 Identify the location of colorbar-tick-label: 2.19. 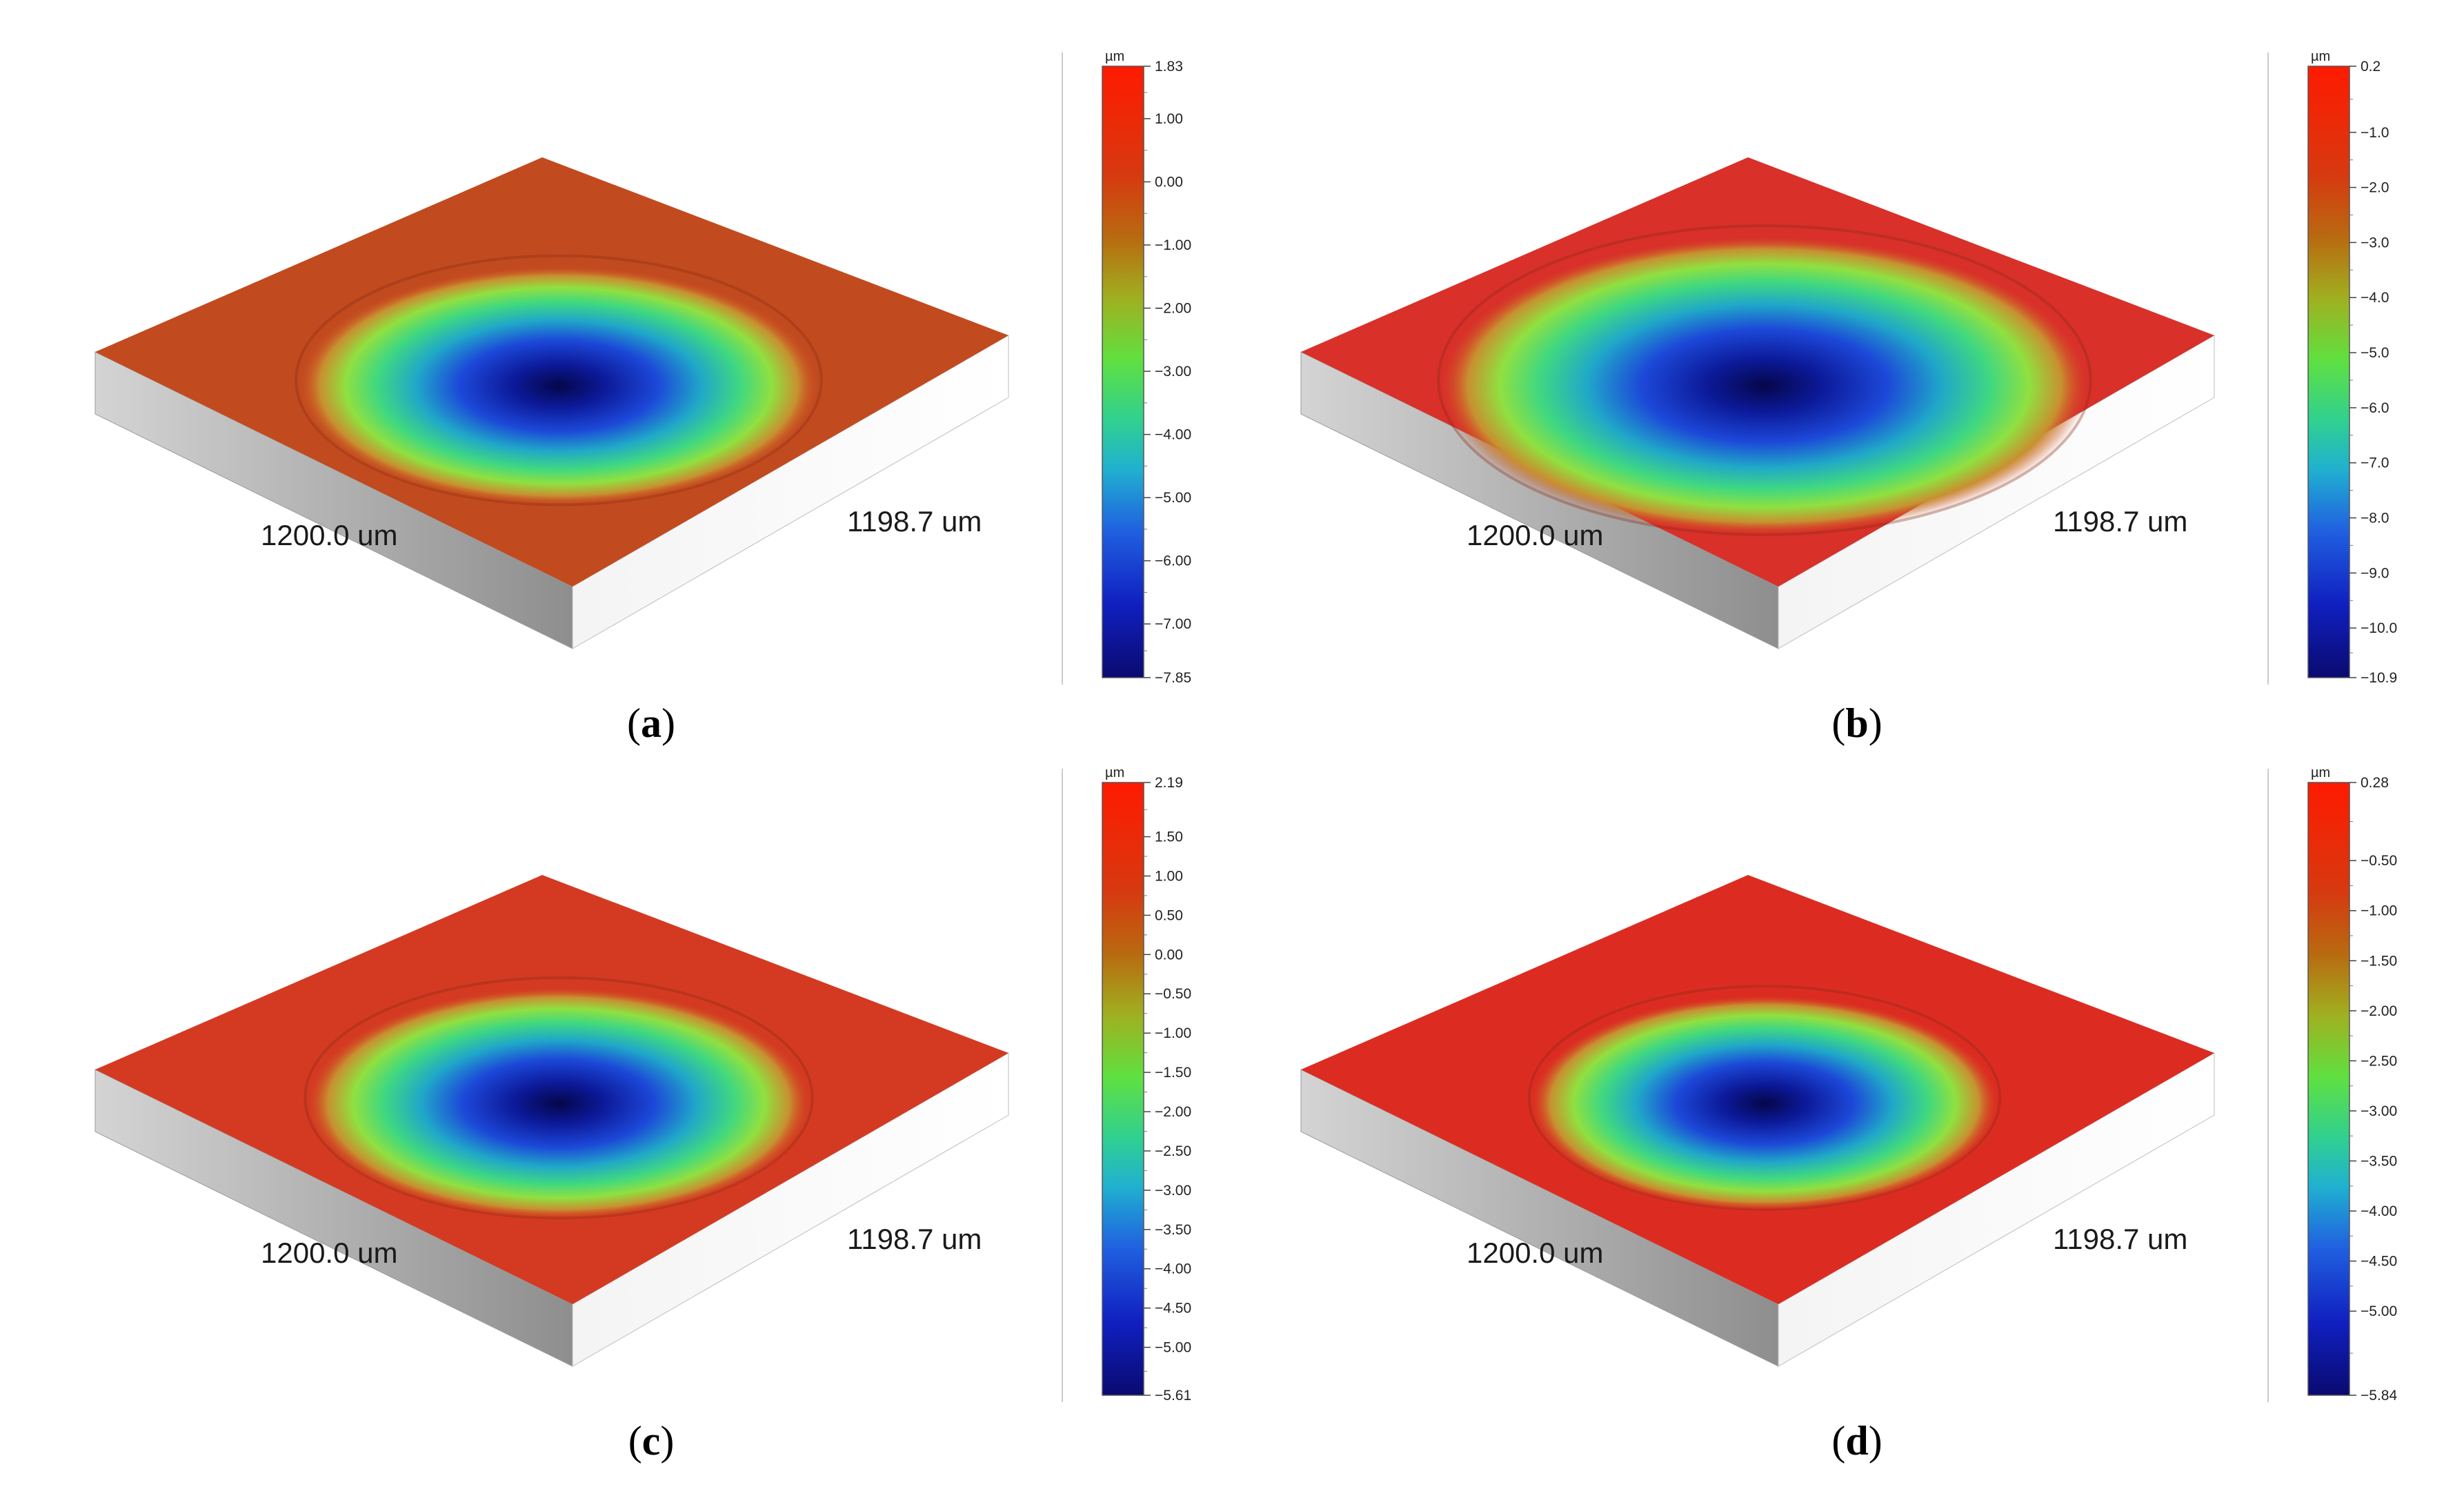
(1169, 783).